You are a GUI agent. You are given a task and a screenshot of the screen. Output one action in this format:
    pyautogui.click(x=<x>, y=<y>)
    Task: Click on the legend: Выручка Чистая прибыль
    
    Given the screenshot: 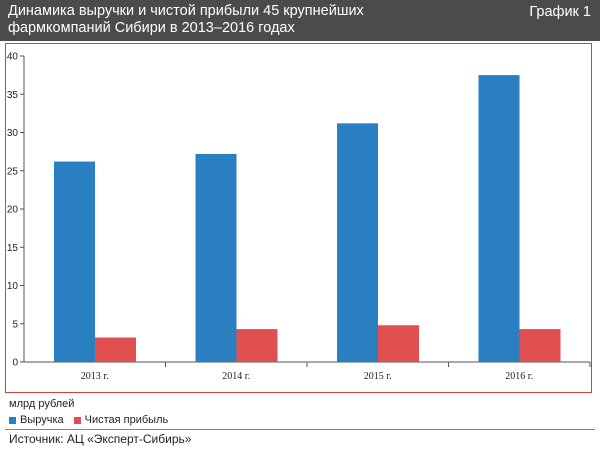 What is the action you would take?
    pyautogui.click(x=88, y=420)
    